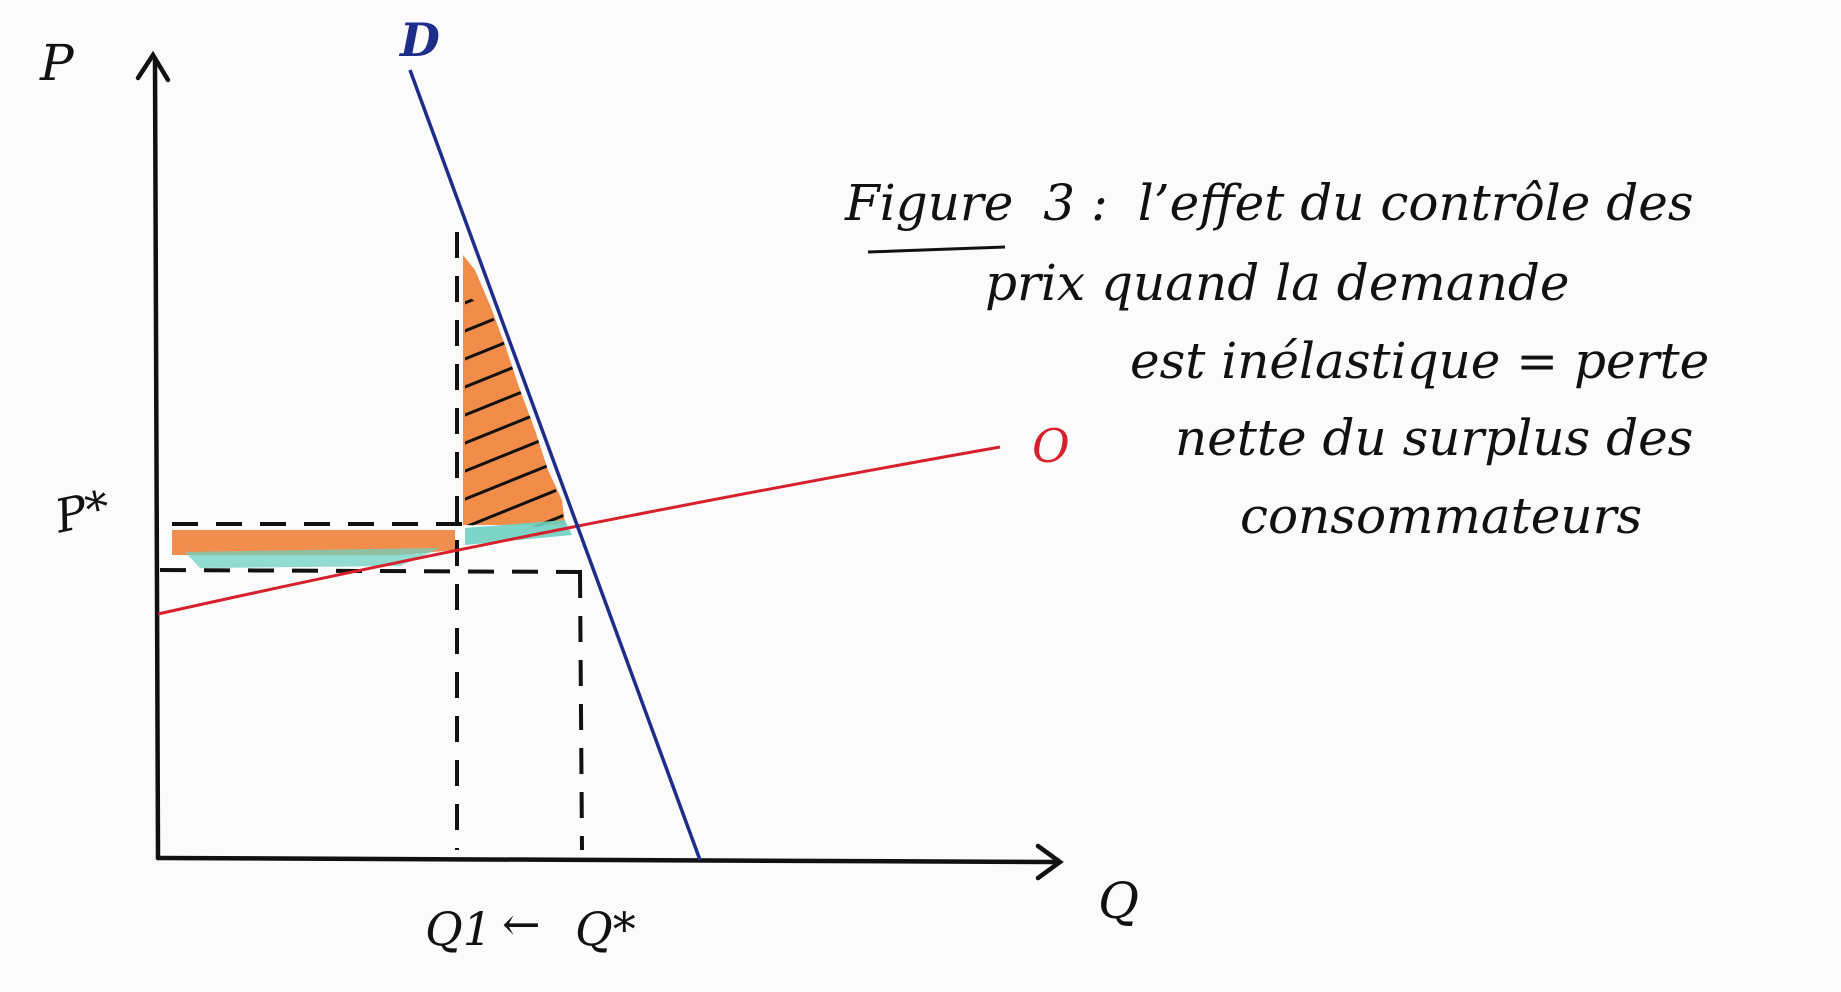  I want to click on price-label: P*, so click(81, 512).